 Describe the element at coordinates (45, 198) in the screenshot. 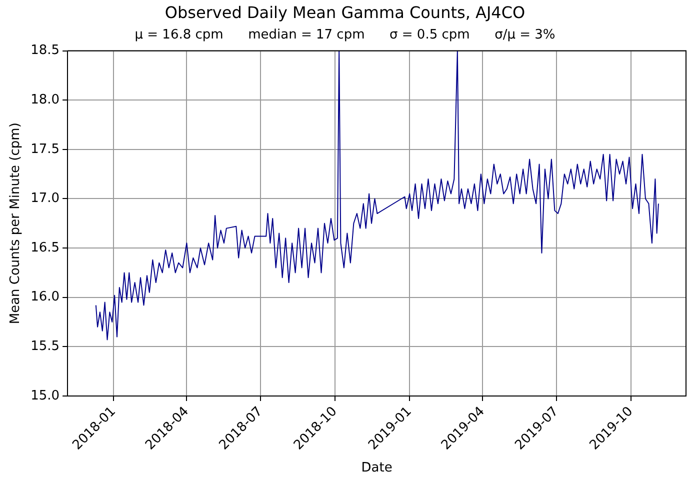

I see `y-tick-label: 17.0` at that location.